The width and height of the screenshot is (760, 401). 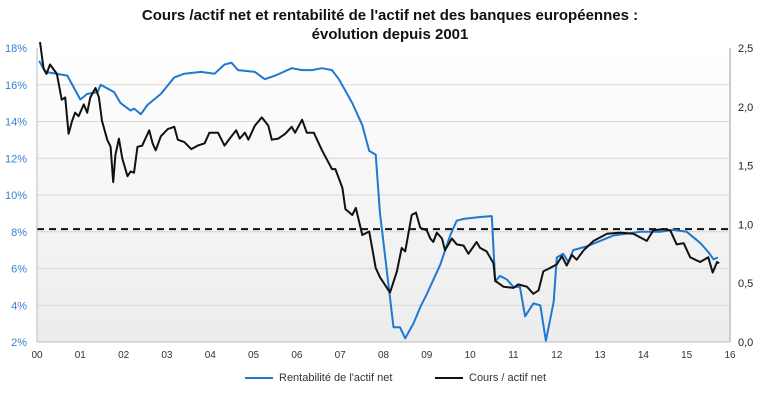 What do you see at coordinates (19, 233) in the screenshot?
I see `y-left-tick-label: 8%` at bounding box center [19, 233].